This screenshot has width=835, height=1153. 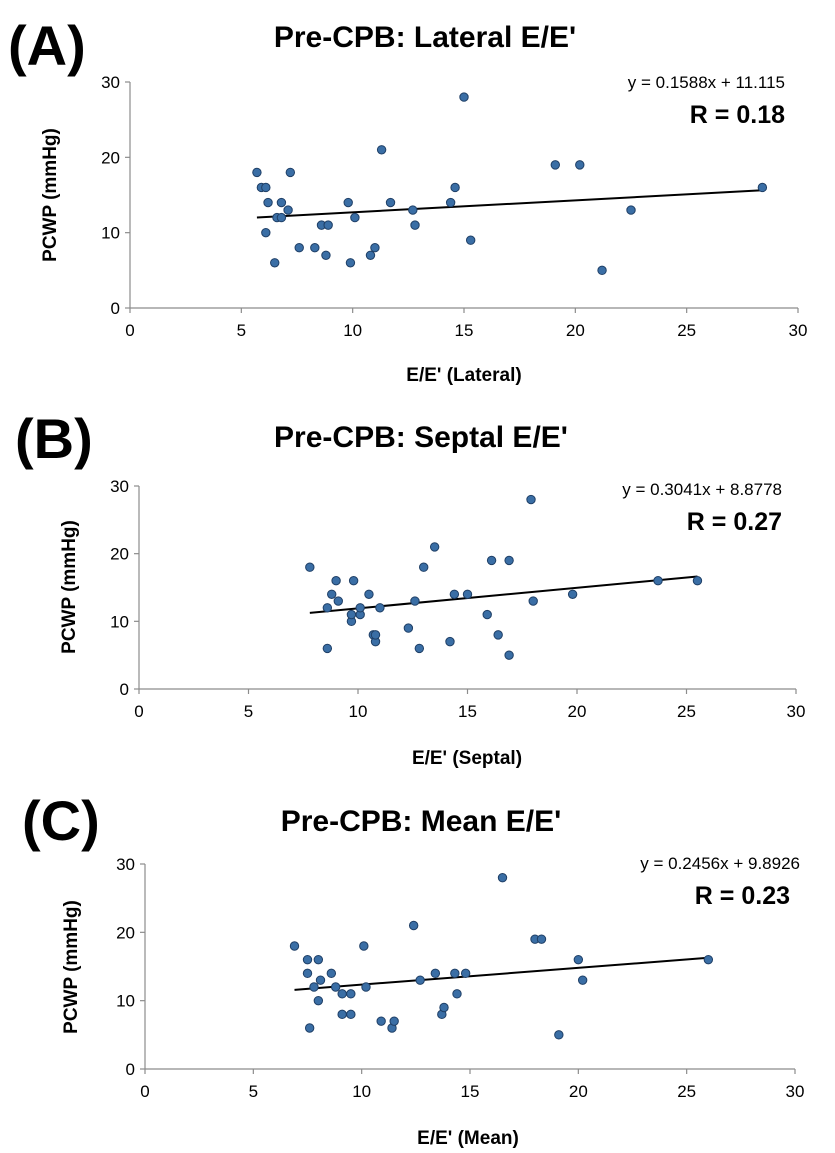 I want to click on x-tick-label: 5, so click(x=253, y=1091).